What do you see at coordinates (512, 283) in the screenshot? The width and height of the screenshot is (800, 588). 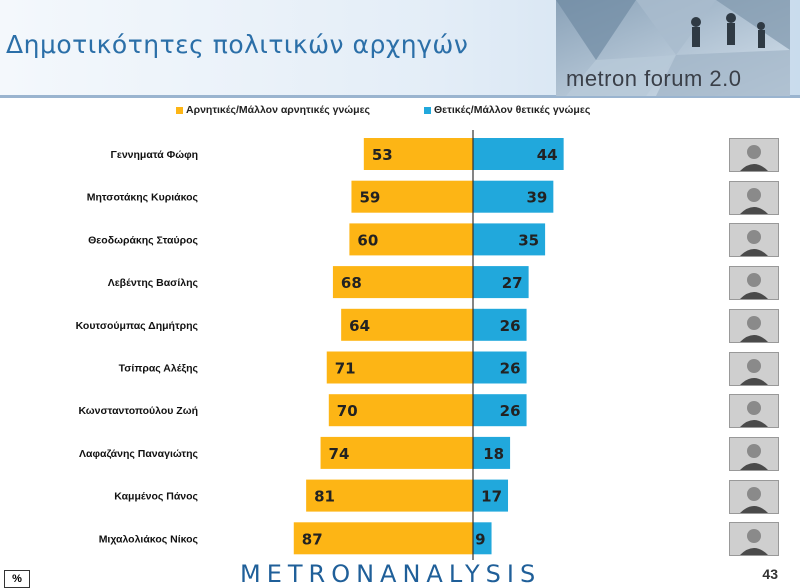 I see `data-label-positive: 27` at bounding box center [512, 283].